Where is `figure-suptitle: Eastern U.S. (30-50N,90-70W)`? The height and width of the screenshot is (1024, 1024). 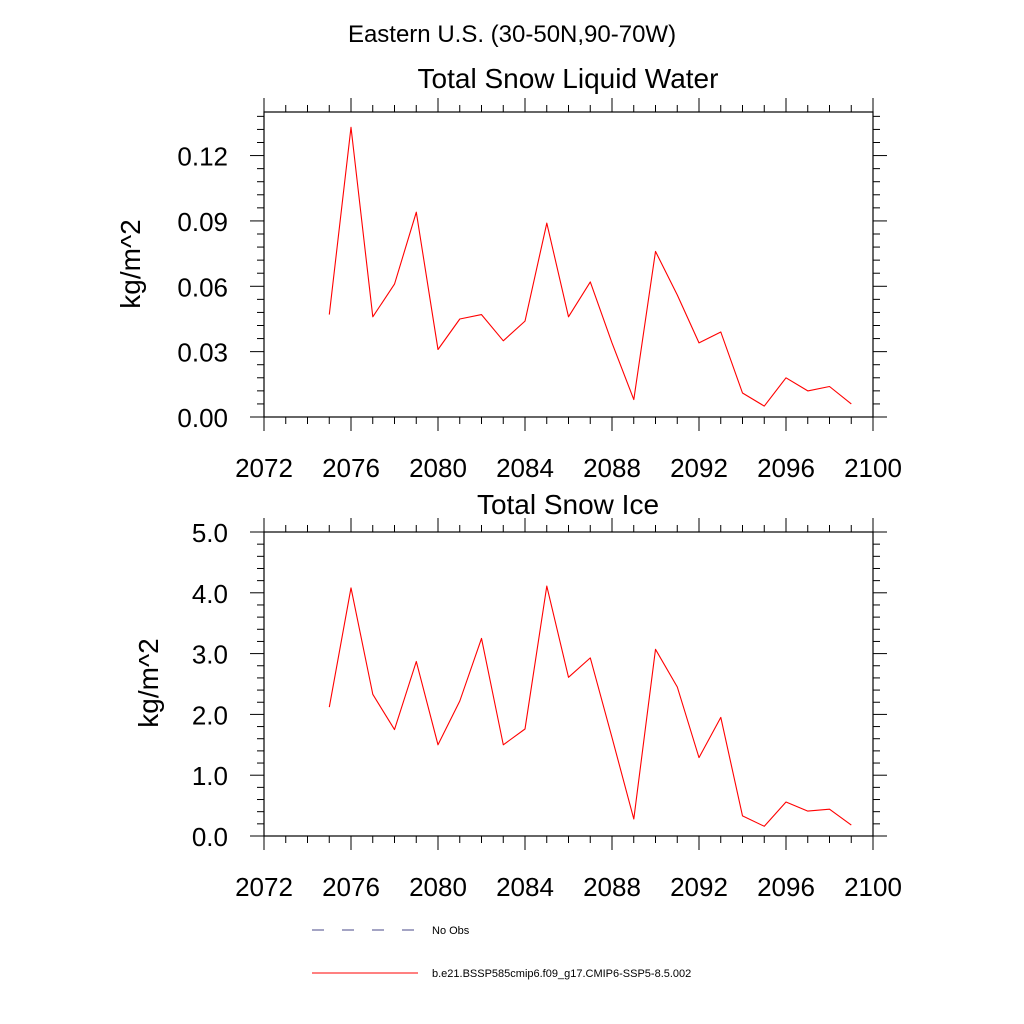 figure-suptitle: Eastern U.S. (30-50N,90-70W) is located at coordinates (512, 34).